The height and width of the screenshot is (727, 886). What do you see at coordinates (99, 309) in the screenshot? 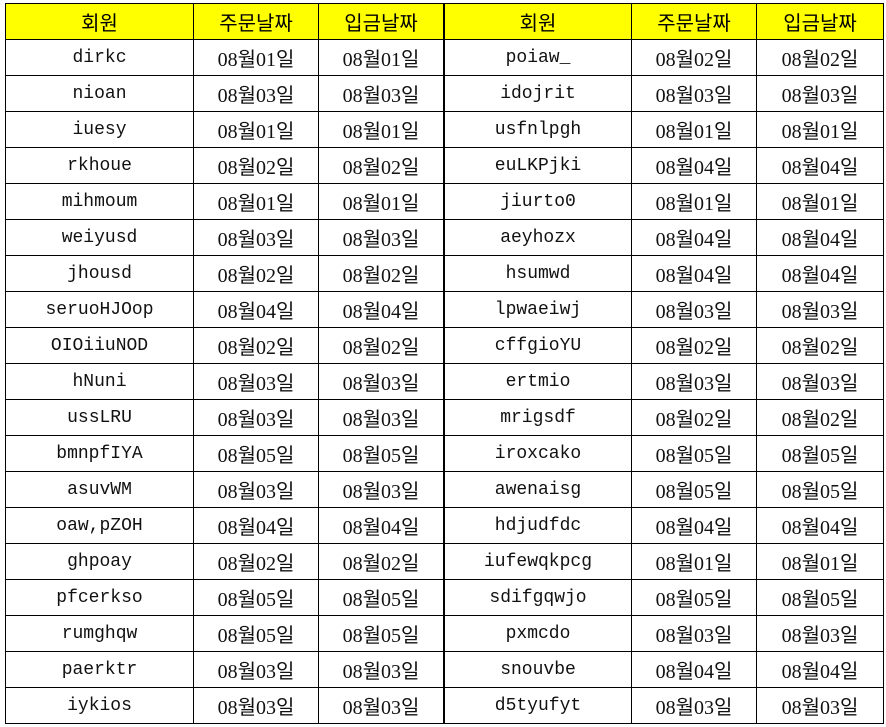
I see `cell-member: seruoHJOop` at bounding box center [99, 309].